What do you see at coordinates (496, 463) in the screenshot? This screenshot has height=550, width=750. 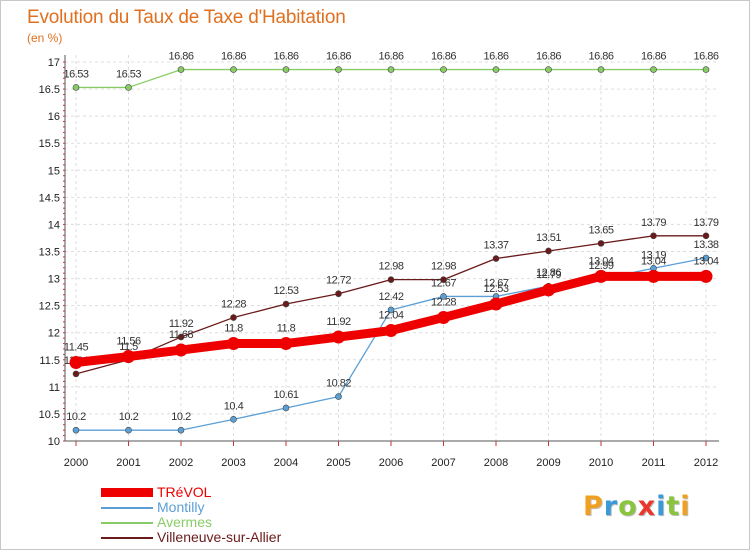 I see `x-tick-label: 2008` at bounding box center [496, 463].